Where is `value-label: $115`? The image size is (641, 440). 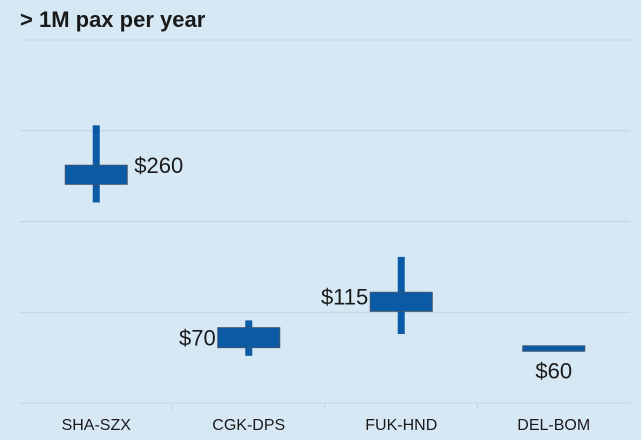 value-label: $115 is located at coordinates (344, 296).